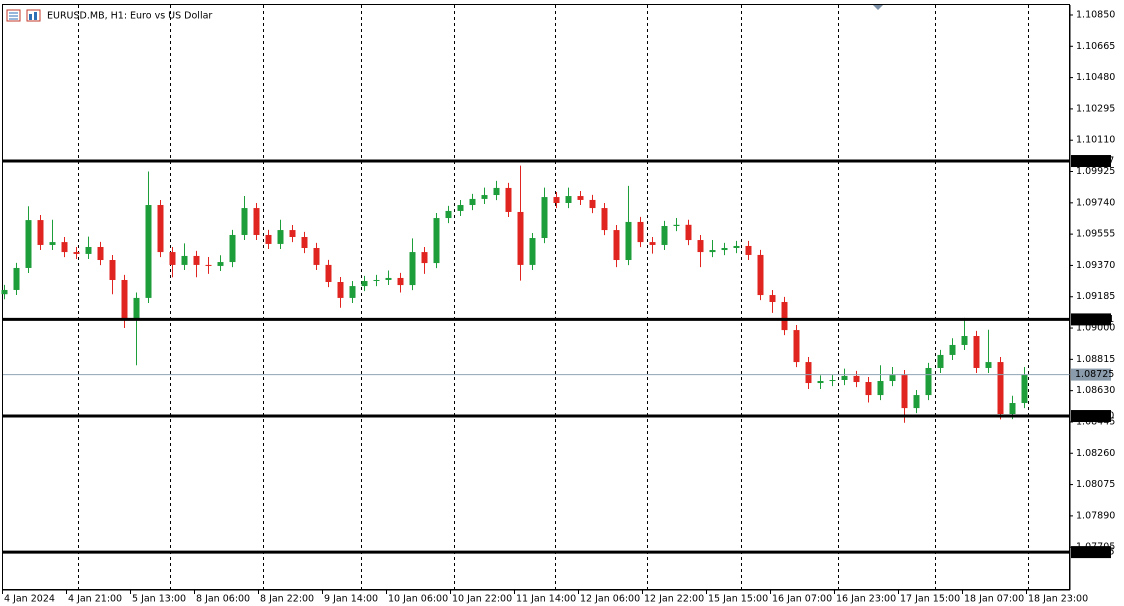 This screenshot has width=1124, height=606. I want to click on shift-marker, so click(878, 7).